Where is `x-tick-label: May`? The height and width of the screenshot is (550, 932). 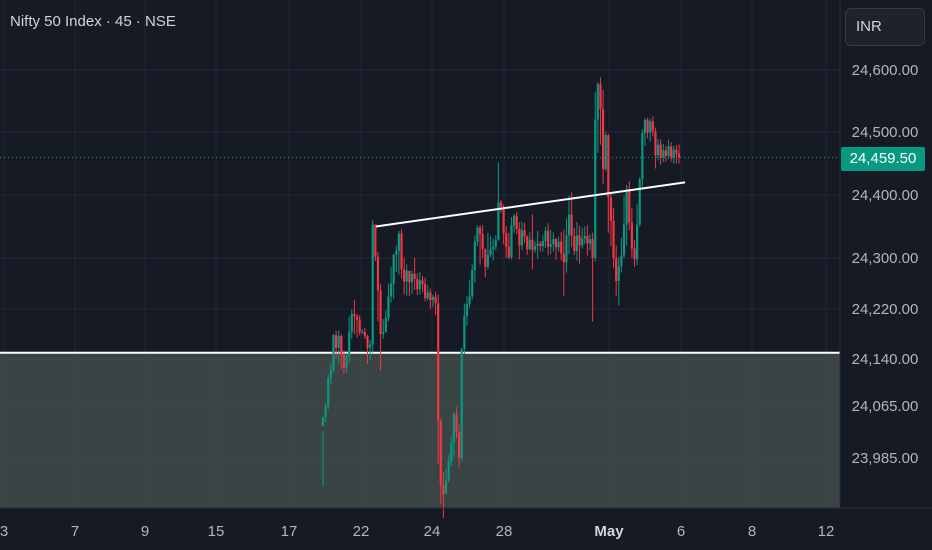 x-tick-label: May is located at coordinates (609, 531).